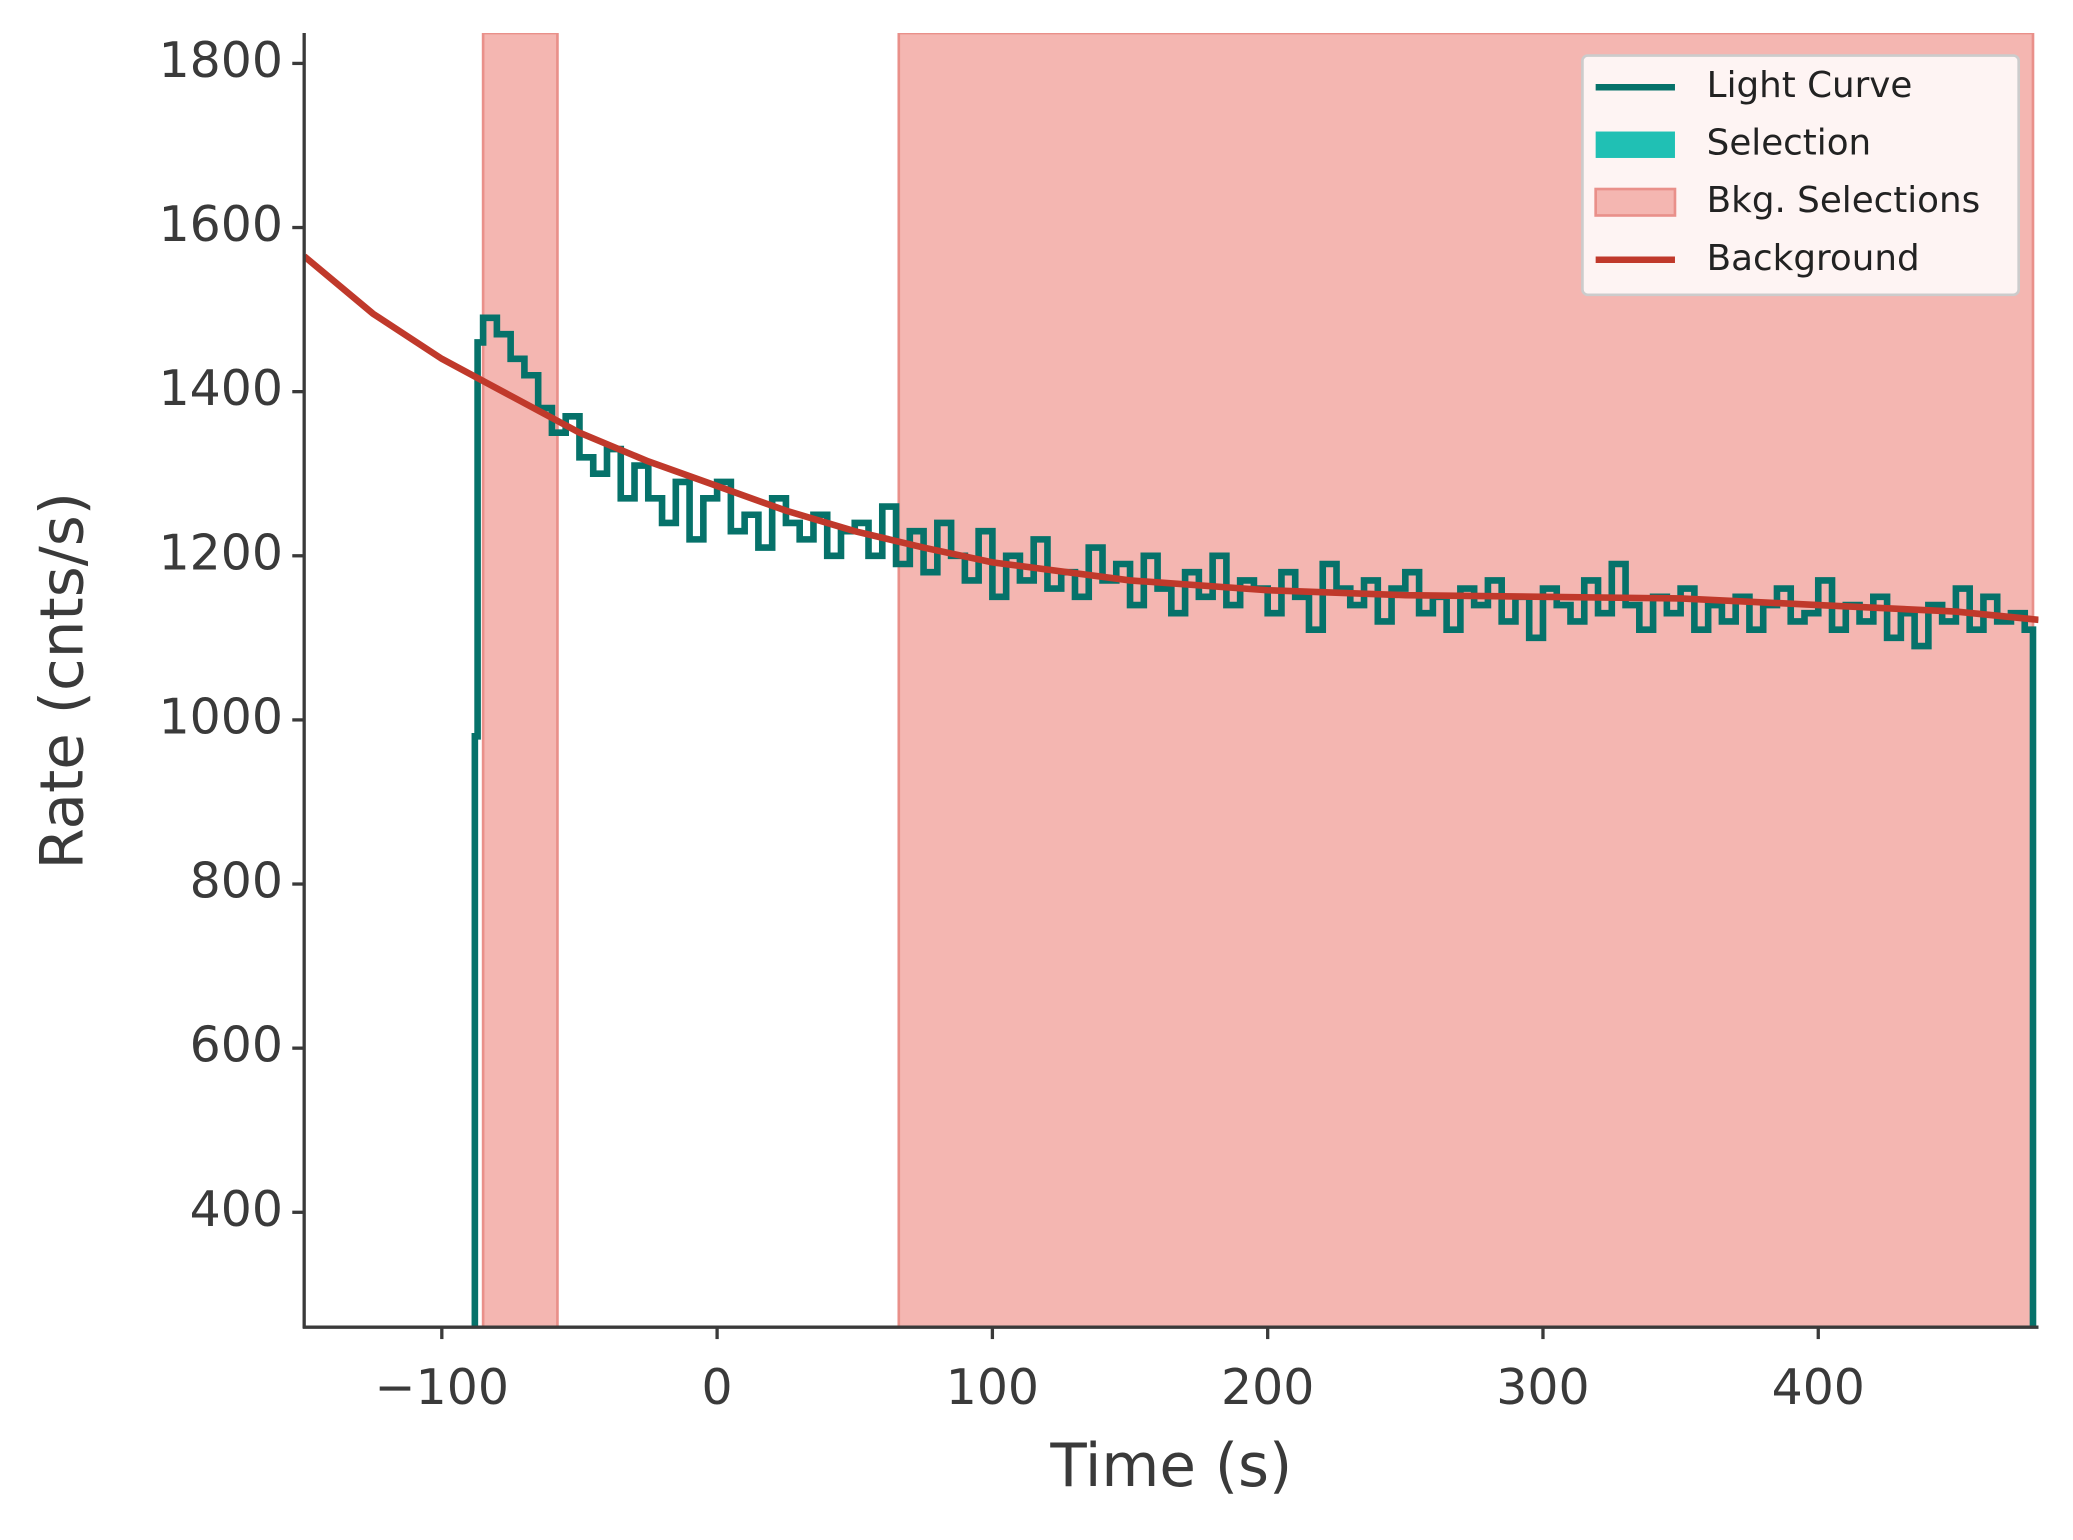 Image resolution: width=2073 pixels, height=1540 pixels. Describe the element at coordinates (221, 388) in the screenshot. I see `y-tick-label: 1400` at that location.